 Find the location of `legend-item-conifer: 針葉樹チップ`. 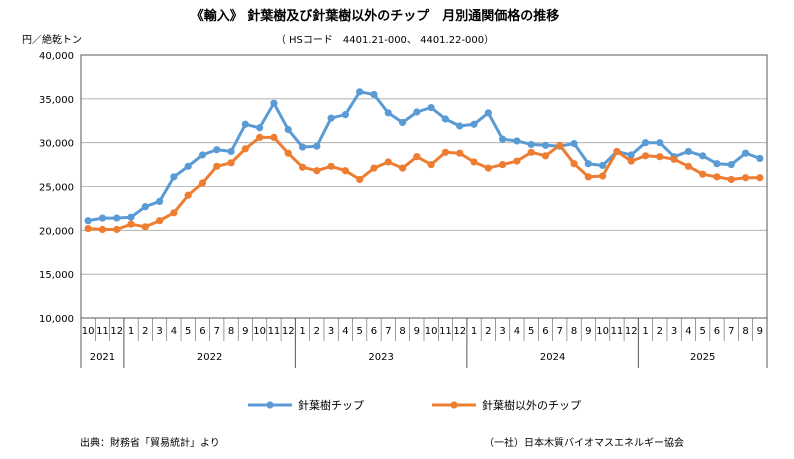

legend-item-conifer: 針葉樹チップ is located at coordinates (306, 405).